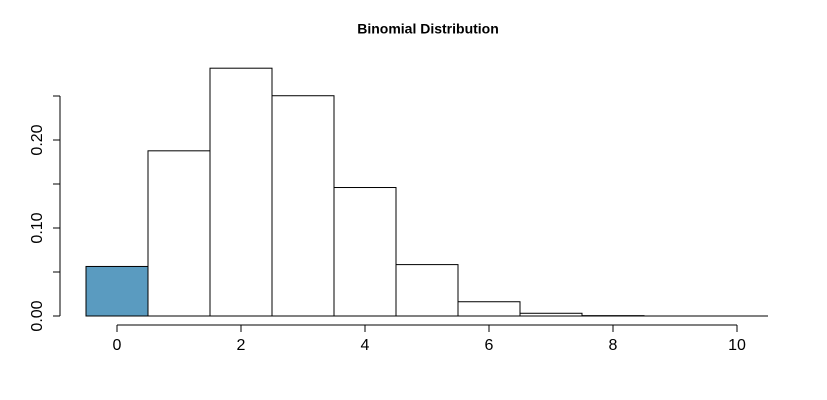 This screenshot has height=400, width=827. Describe the element at coordinates (37, 315) in the screenshot. I see `y-tick-label: 0.00` at that location.